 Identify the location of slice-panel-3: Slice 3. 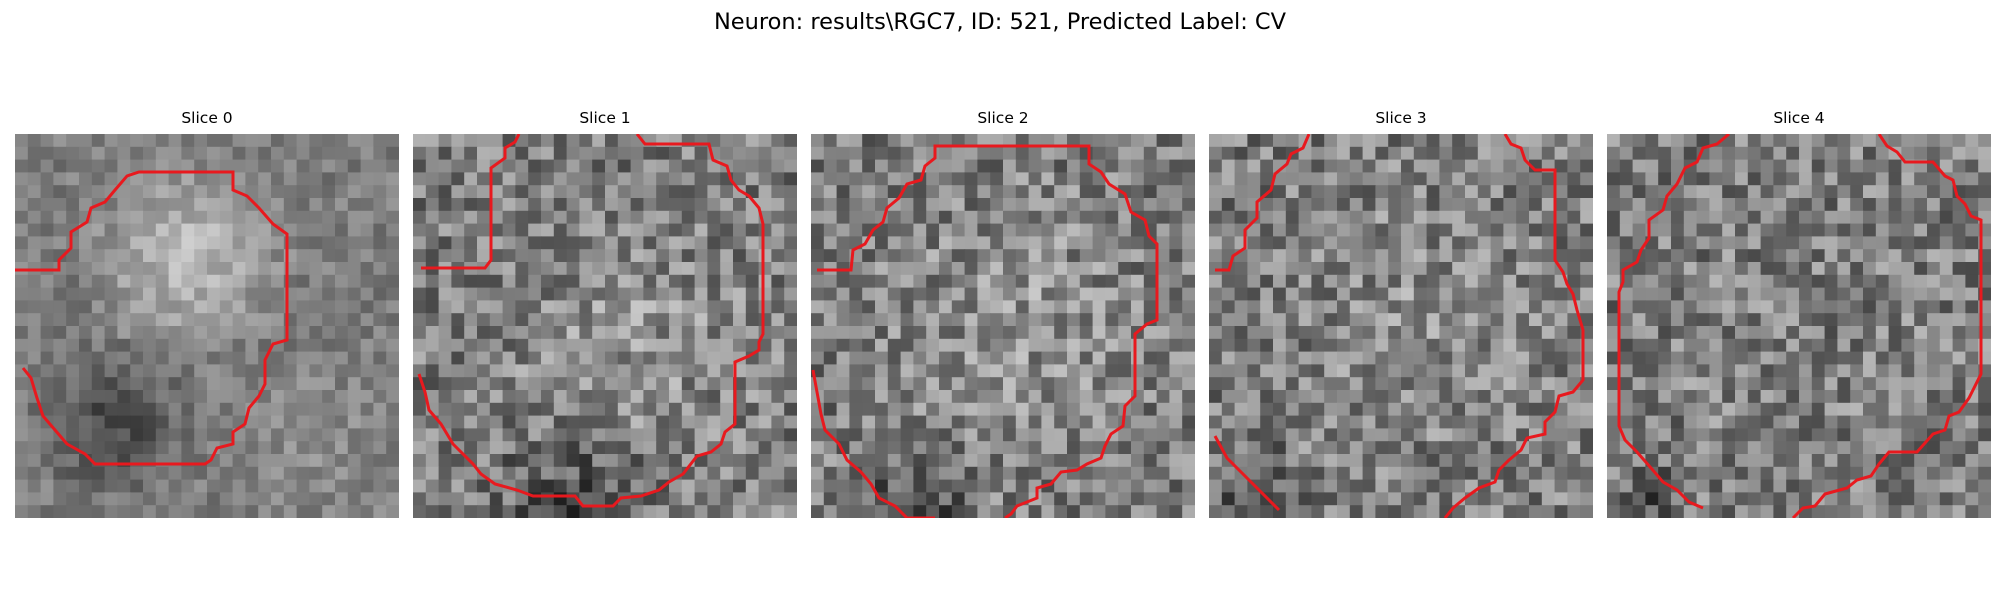
(1401, 314).